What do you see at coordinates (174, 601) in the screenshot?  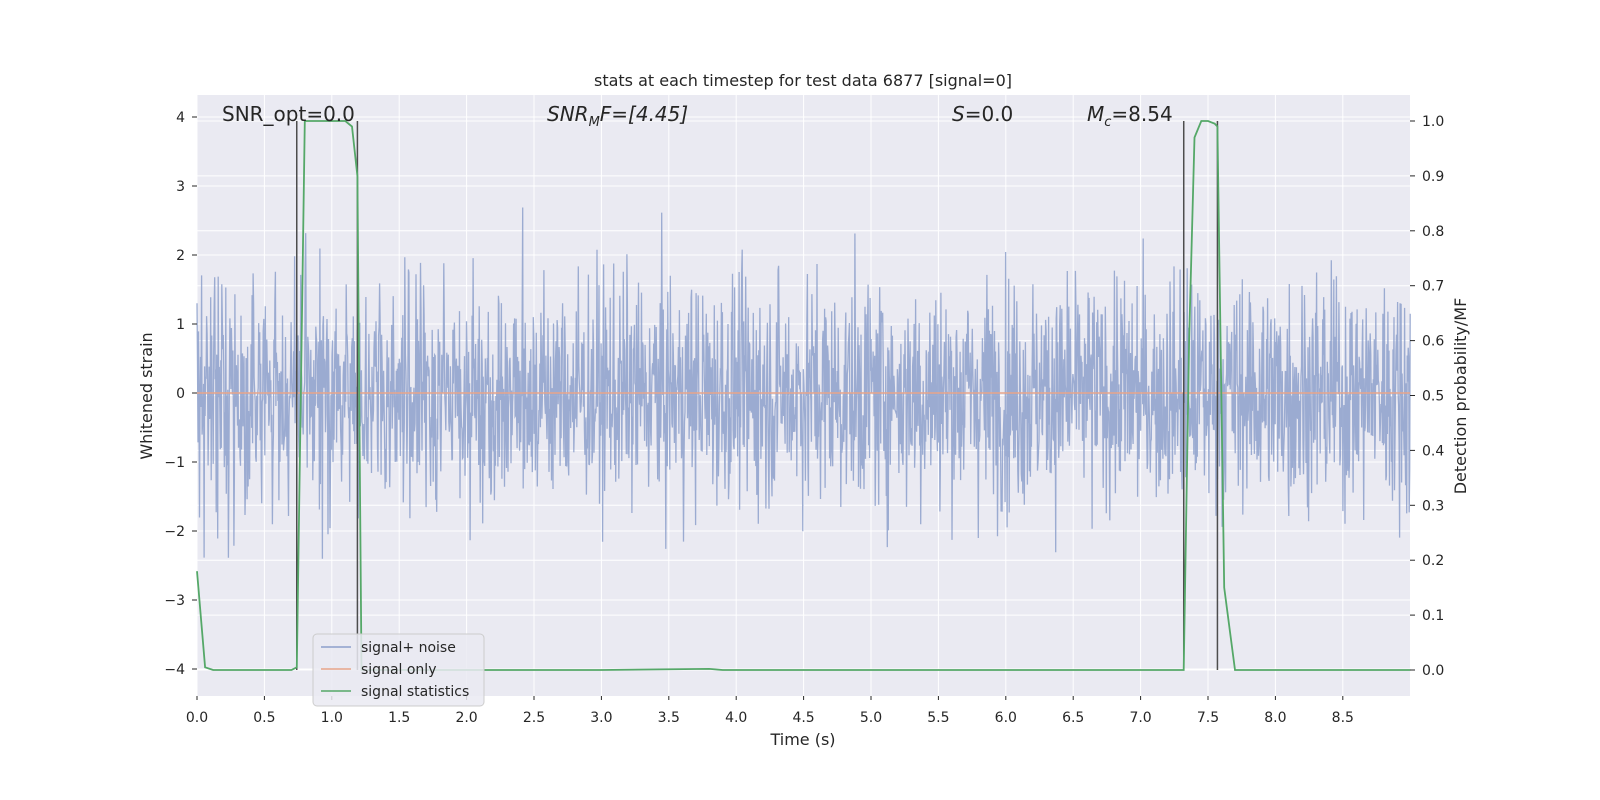 I see `y-tick-label: −3` at bounding box center [174, 601].